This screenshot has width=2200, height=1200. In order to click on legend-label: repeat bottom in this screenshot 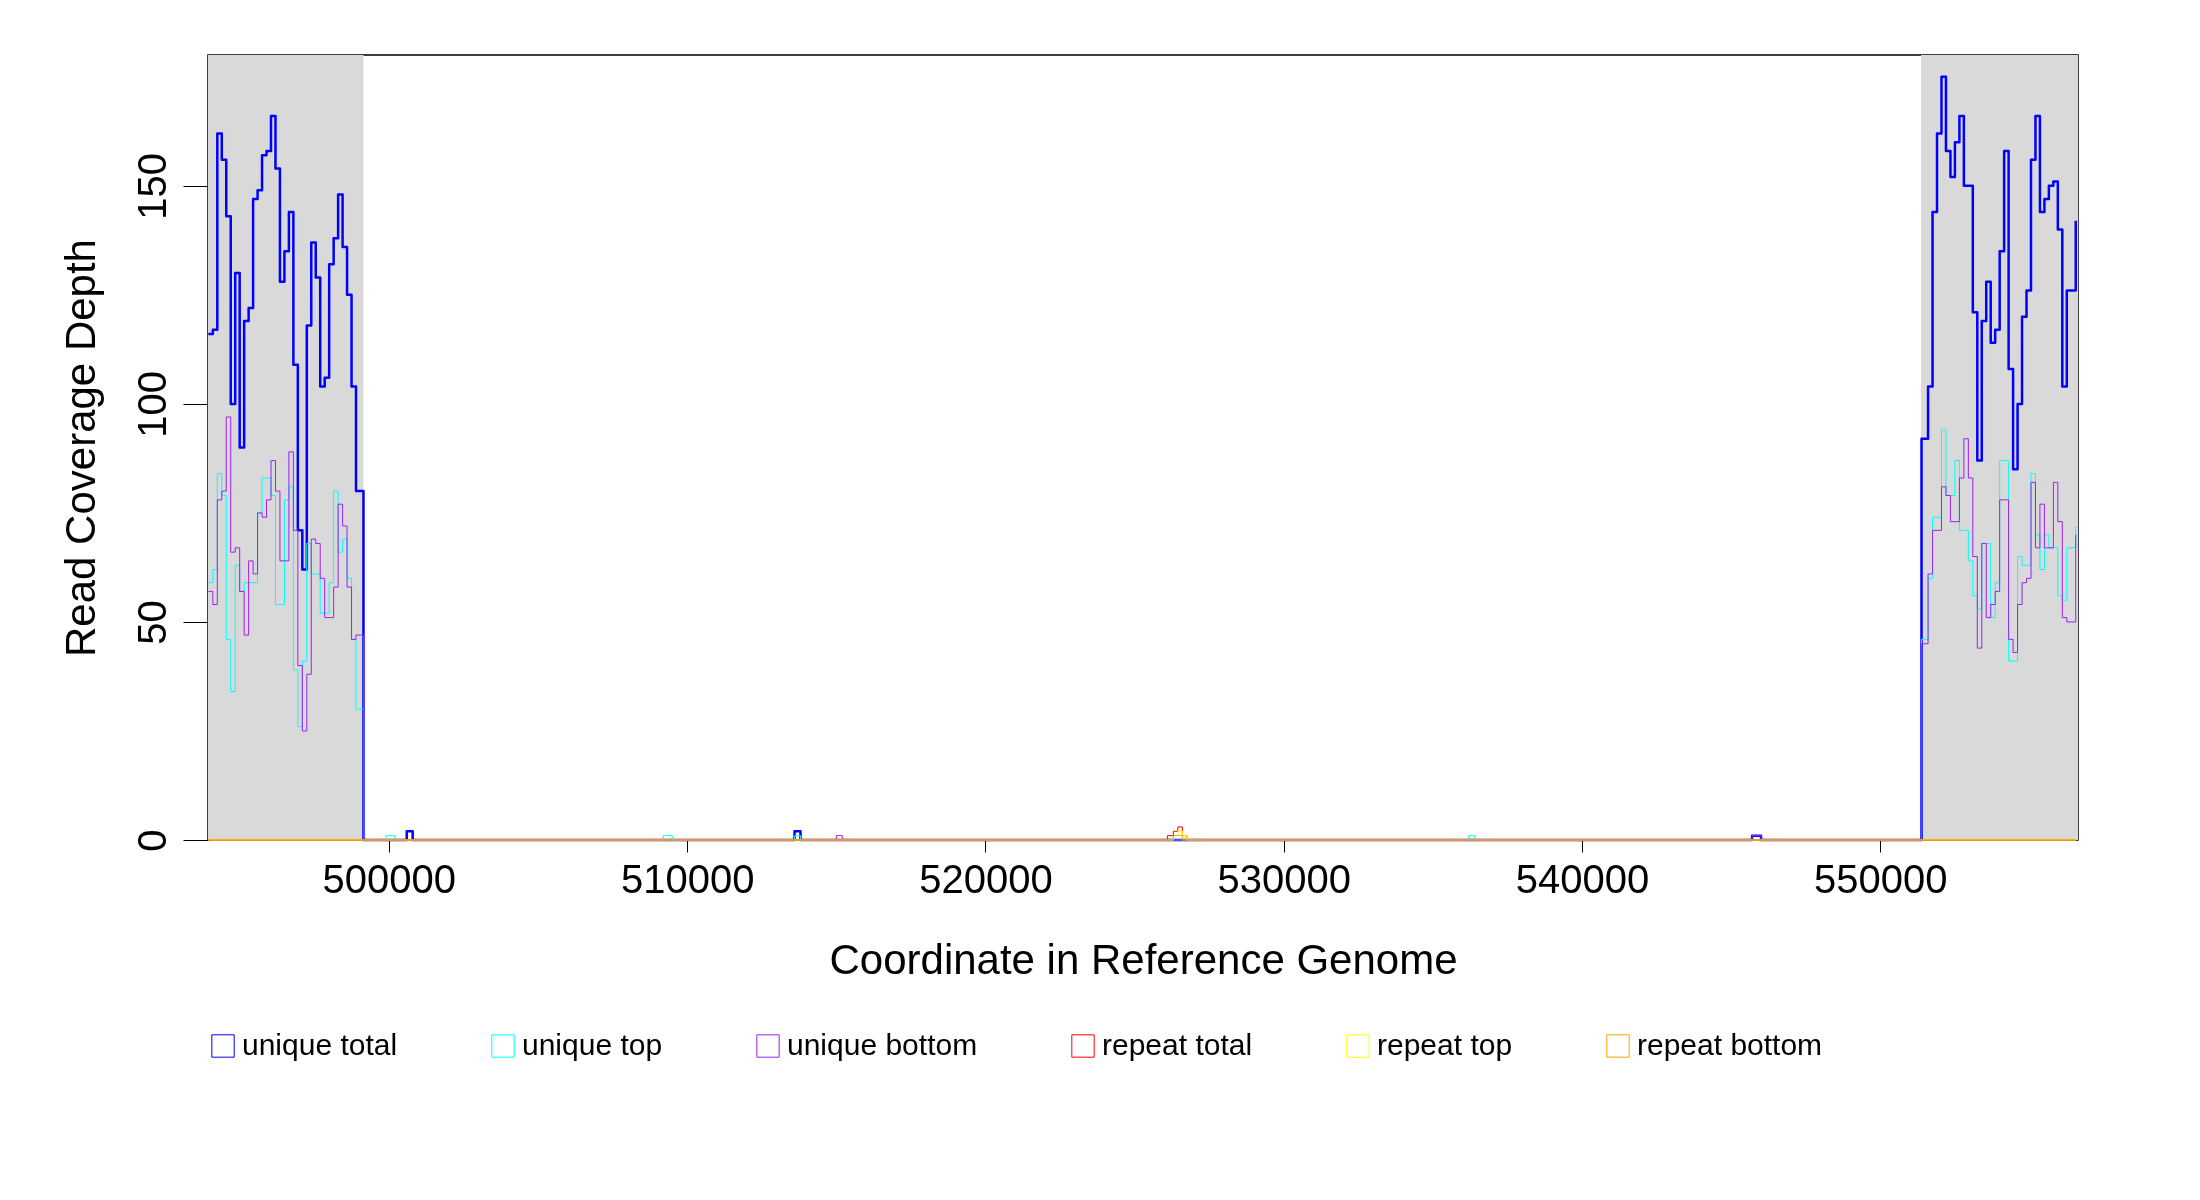, I will do `click(1730, 1044)`.